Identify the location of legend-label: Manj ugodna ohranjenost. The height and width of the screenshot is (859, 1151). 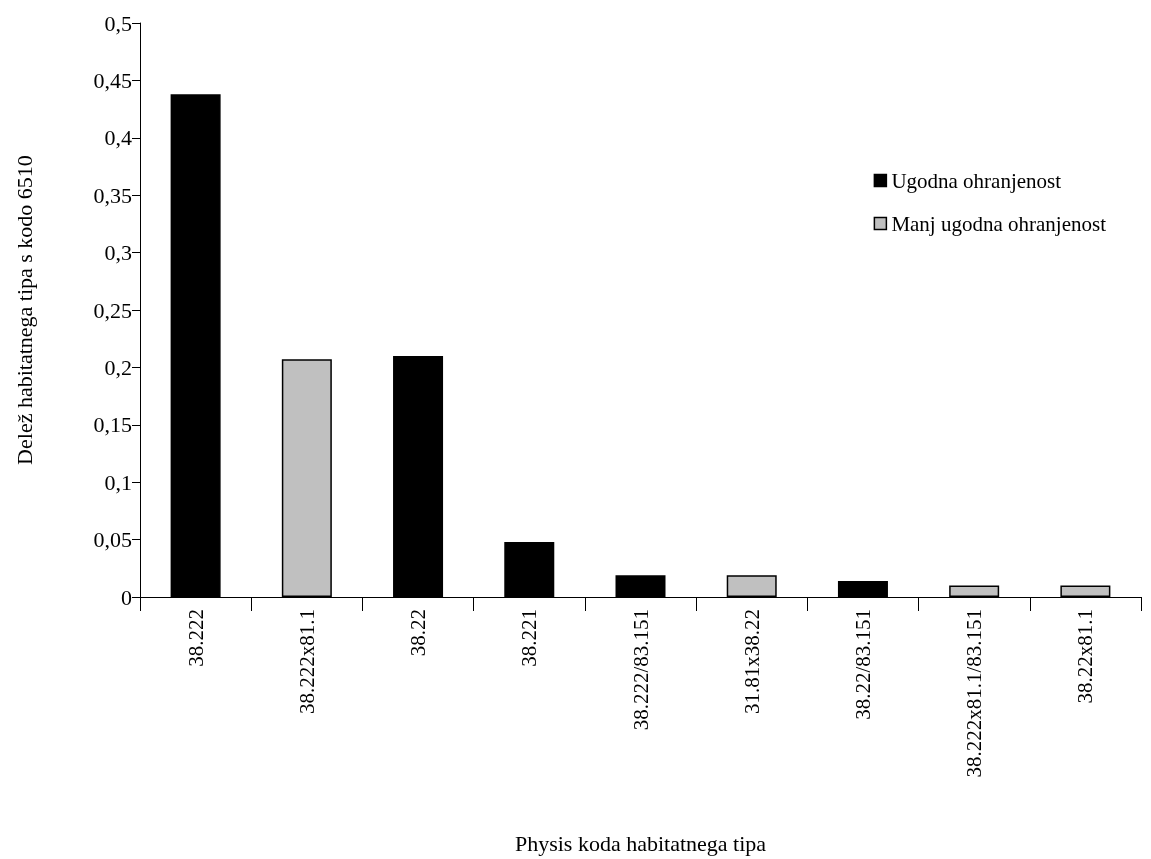
(999, 223).